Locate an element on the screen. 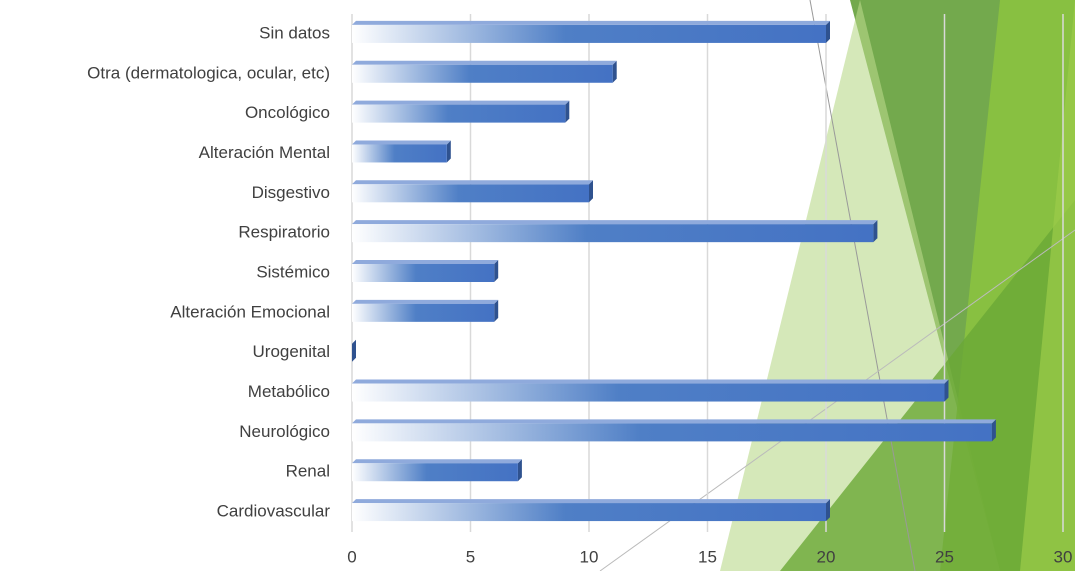  x-tick-label: 25 is located at coordinates (944, 556).